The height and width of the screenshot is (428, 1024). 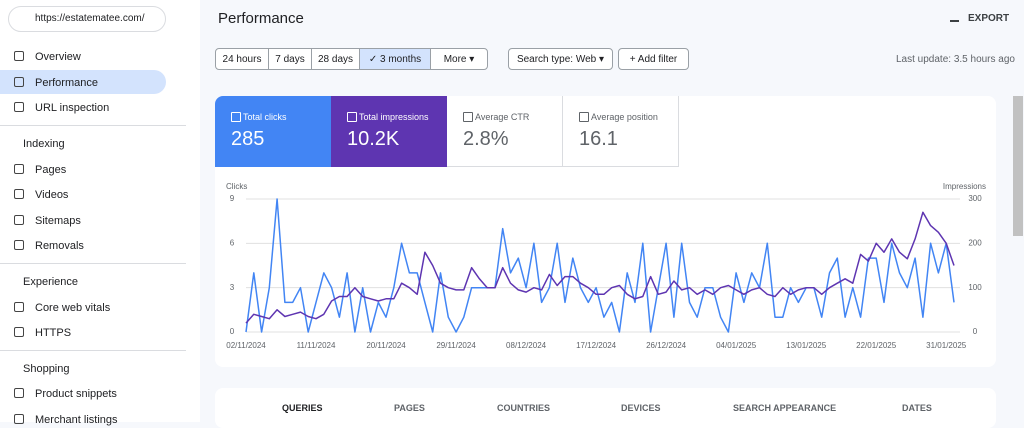 I want to click on nav-item: Performance, so click(x=66, y=83).